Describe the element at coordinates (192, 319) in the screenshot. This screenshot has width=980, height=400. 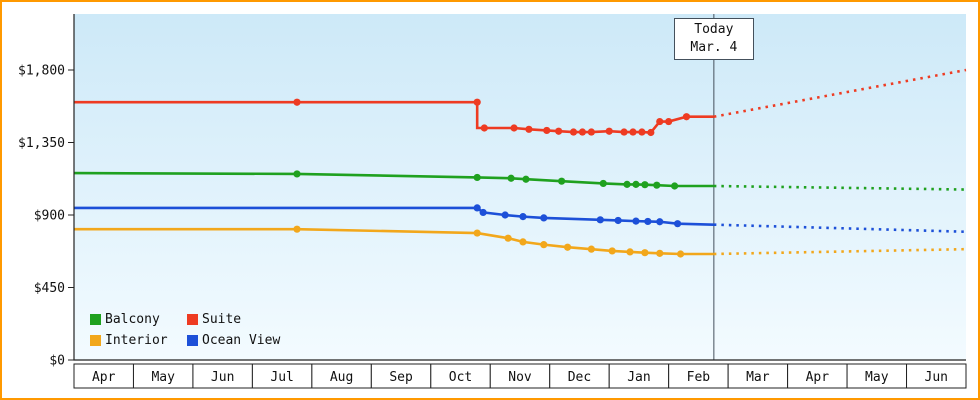
I see `legend-swatch-suite` at that location.